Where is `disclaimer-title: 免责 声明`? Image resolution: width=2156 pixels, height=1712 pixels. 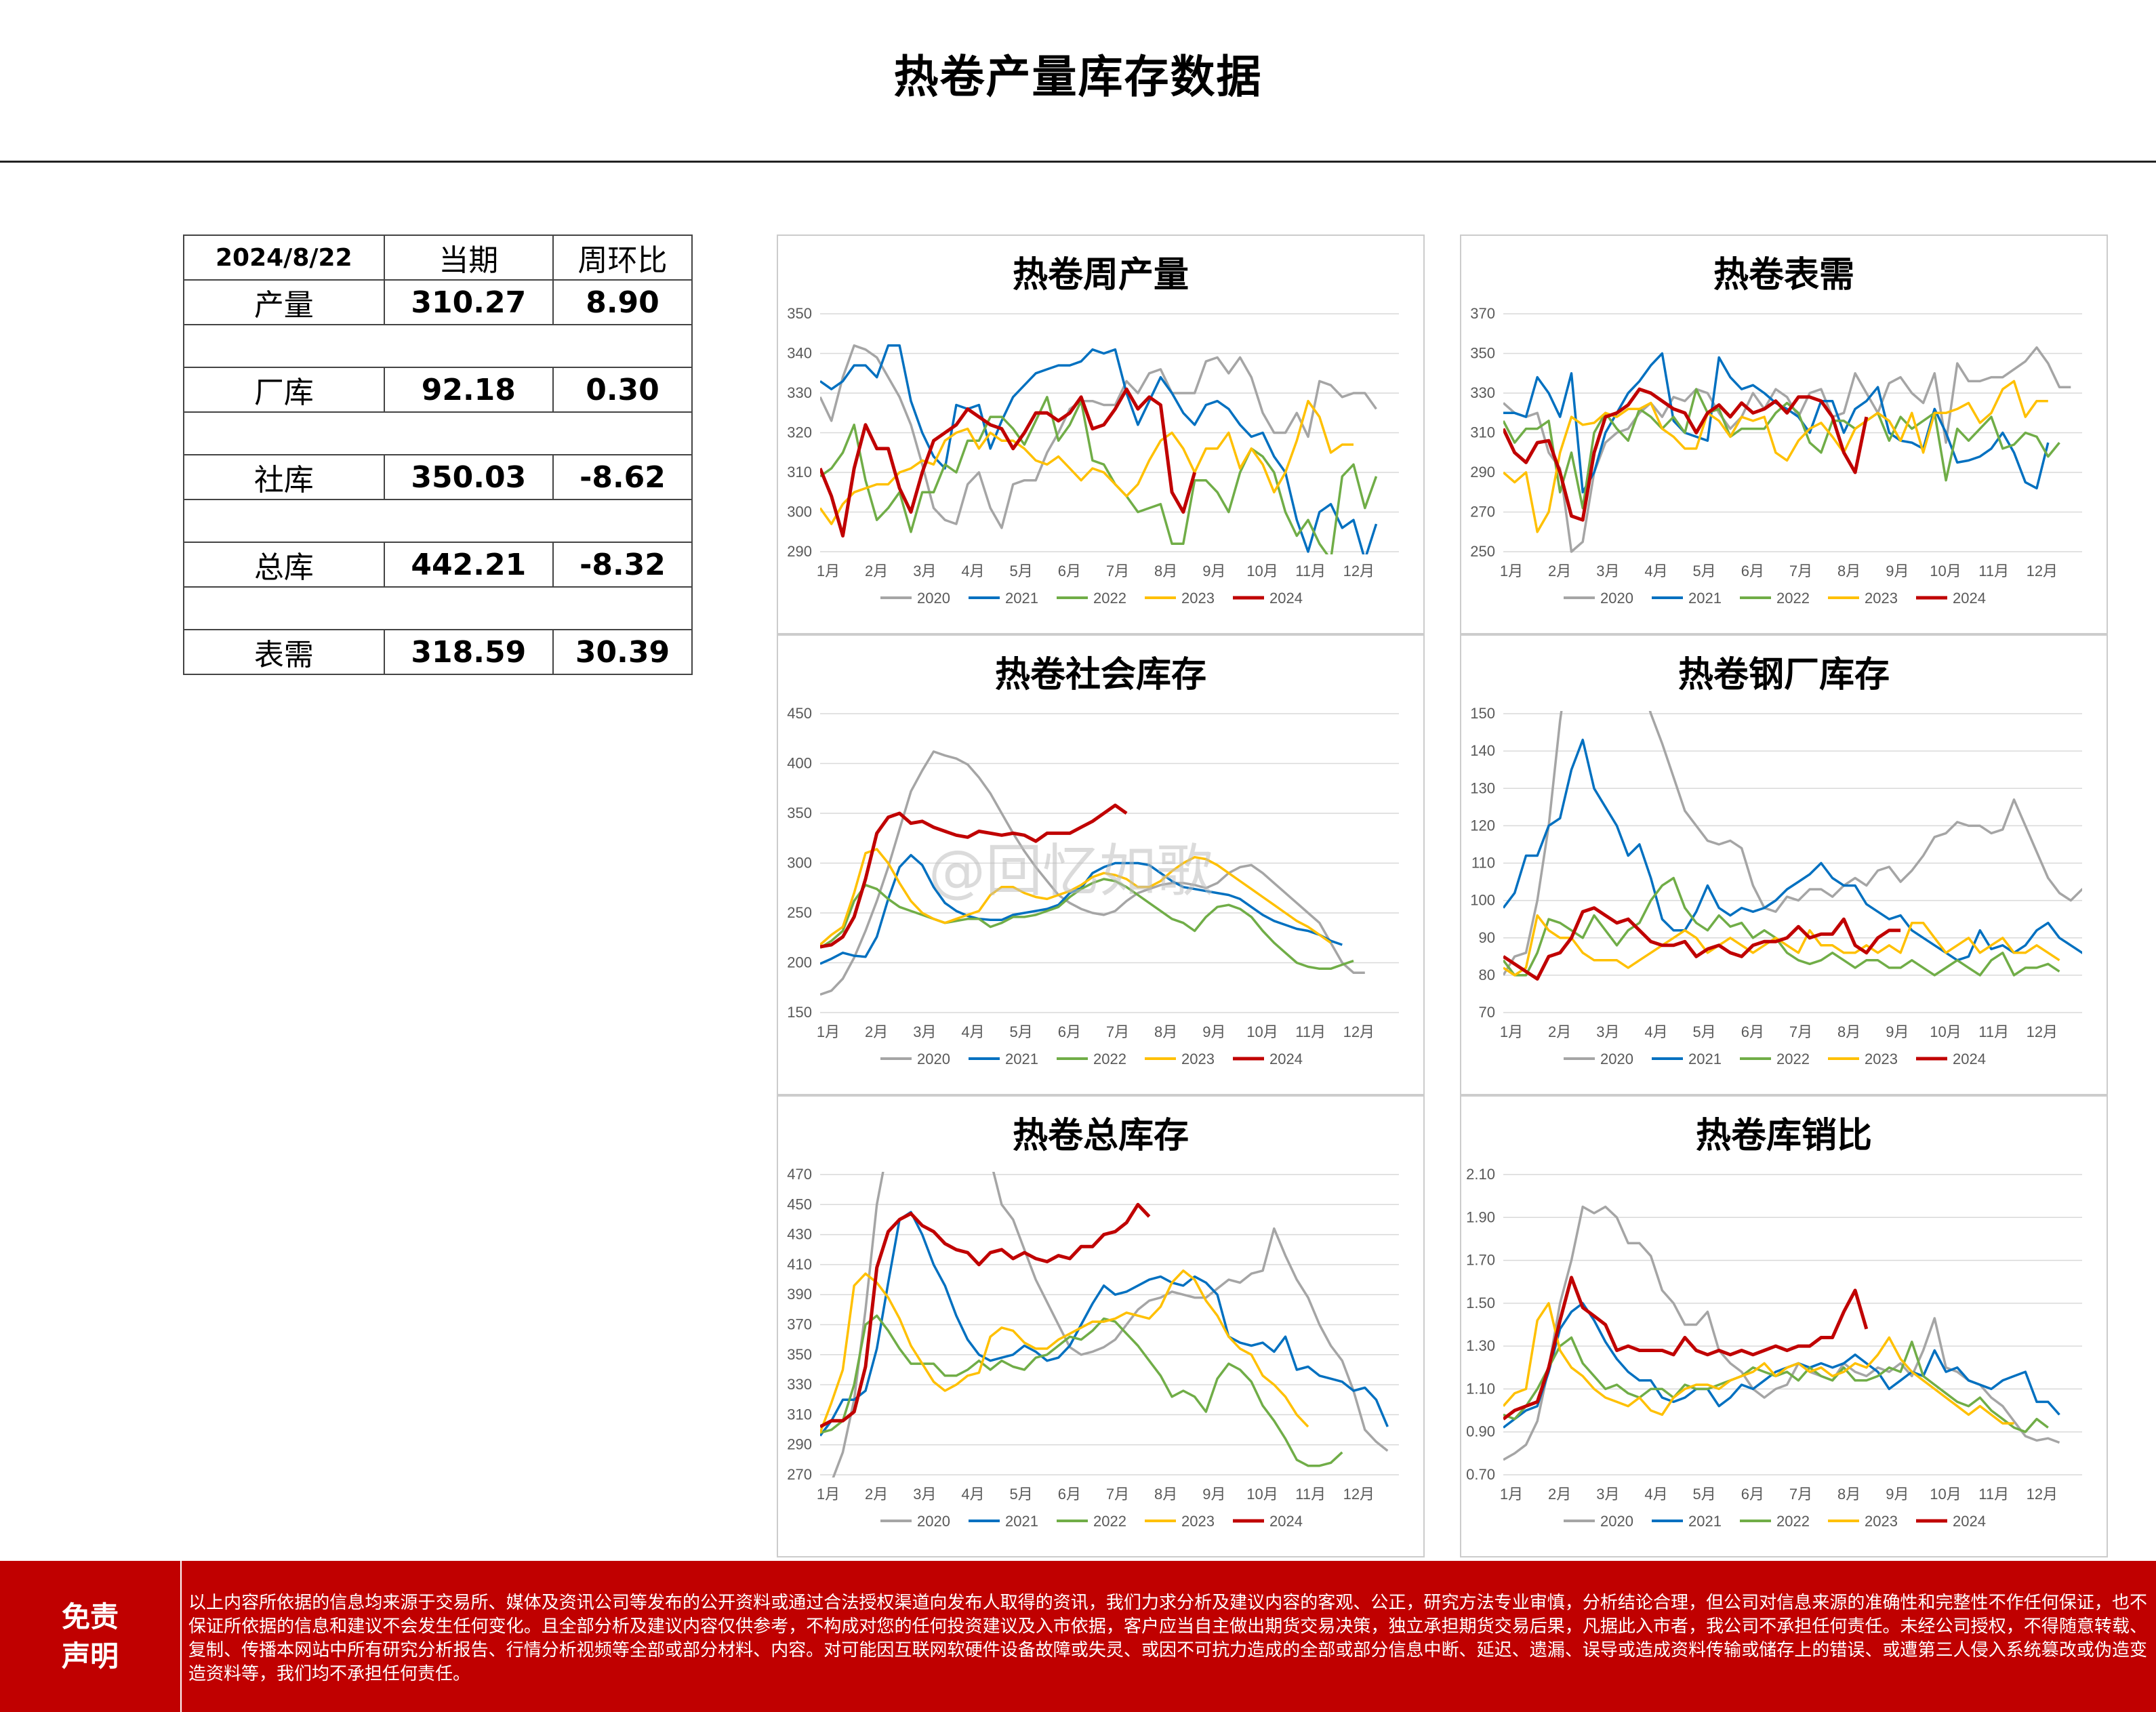 disclaimer-title: 免责 声明 is located at coordinates (91, 1636).